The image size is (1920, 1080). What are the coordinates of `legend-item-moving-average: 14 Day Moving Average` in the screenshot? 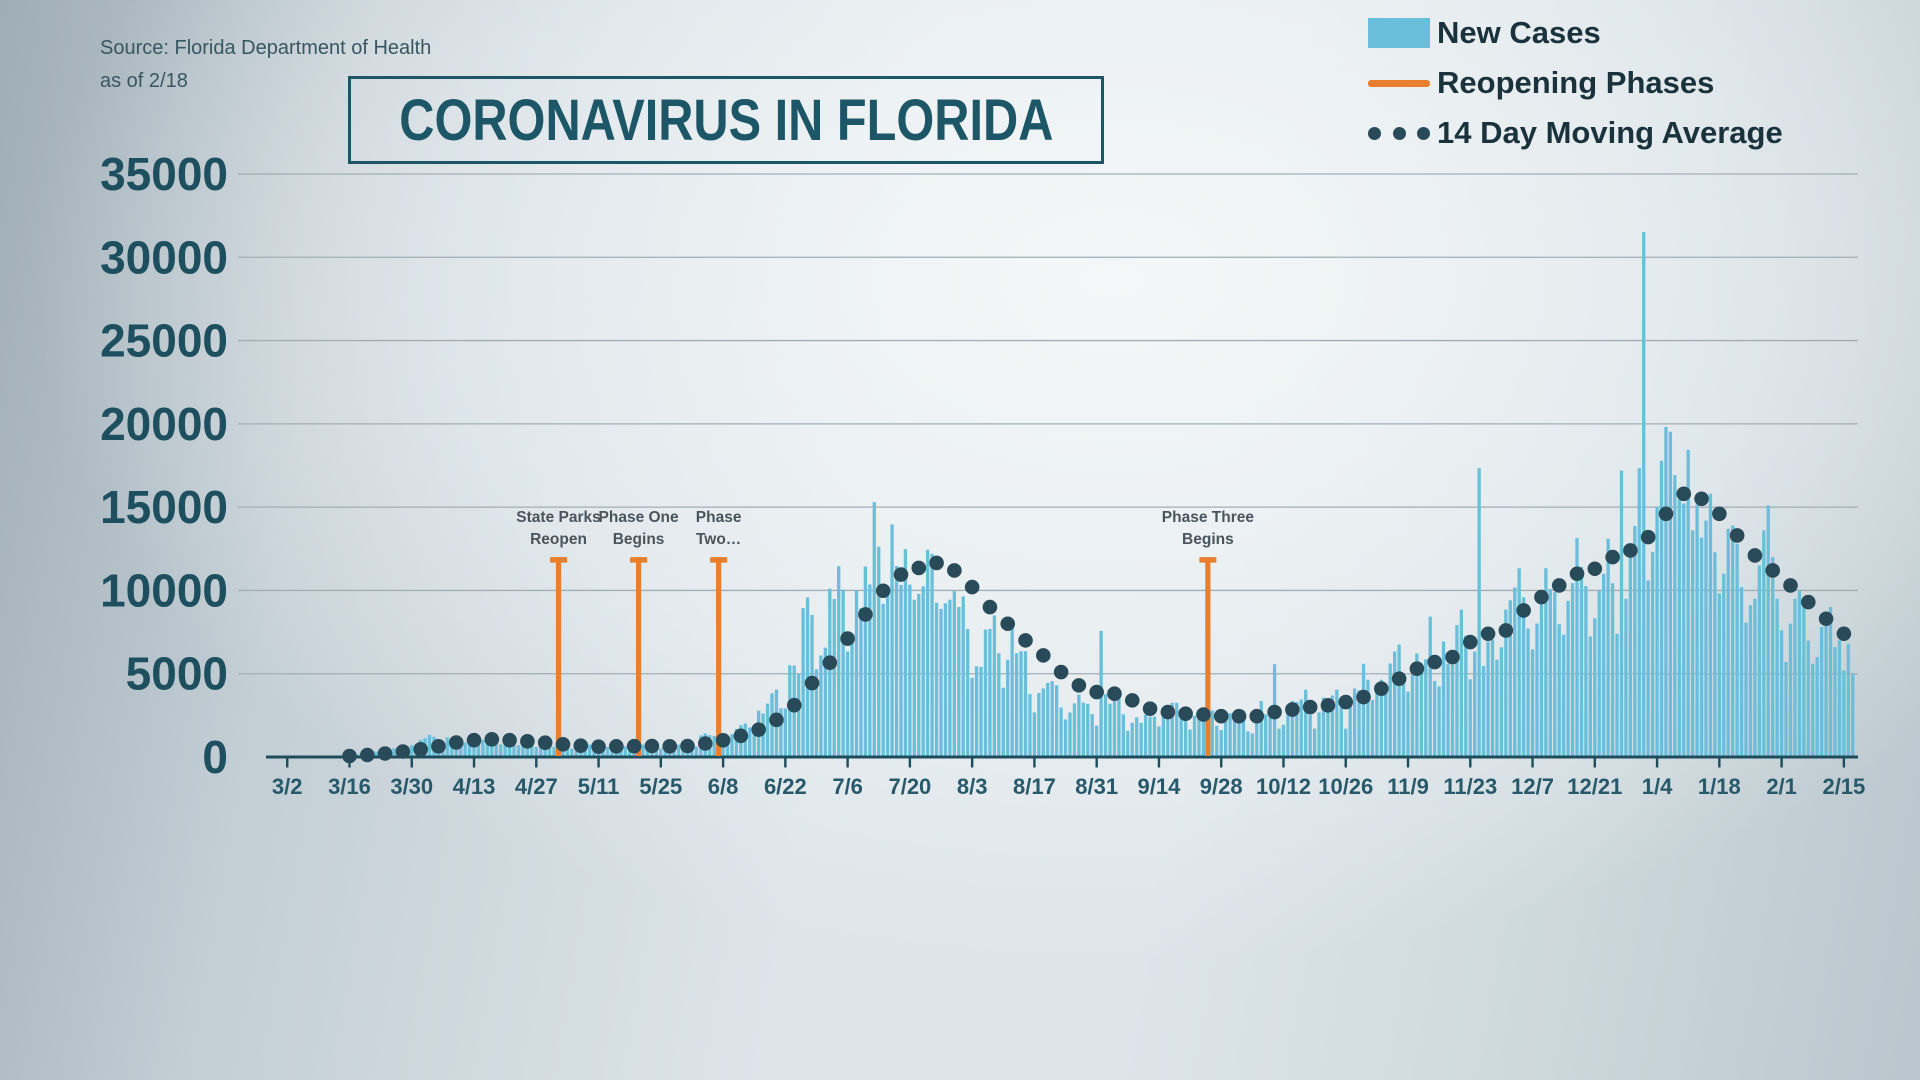 It's located at (1575, 133).